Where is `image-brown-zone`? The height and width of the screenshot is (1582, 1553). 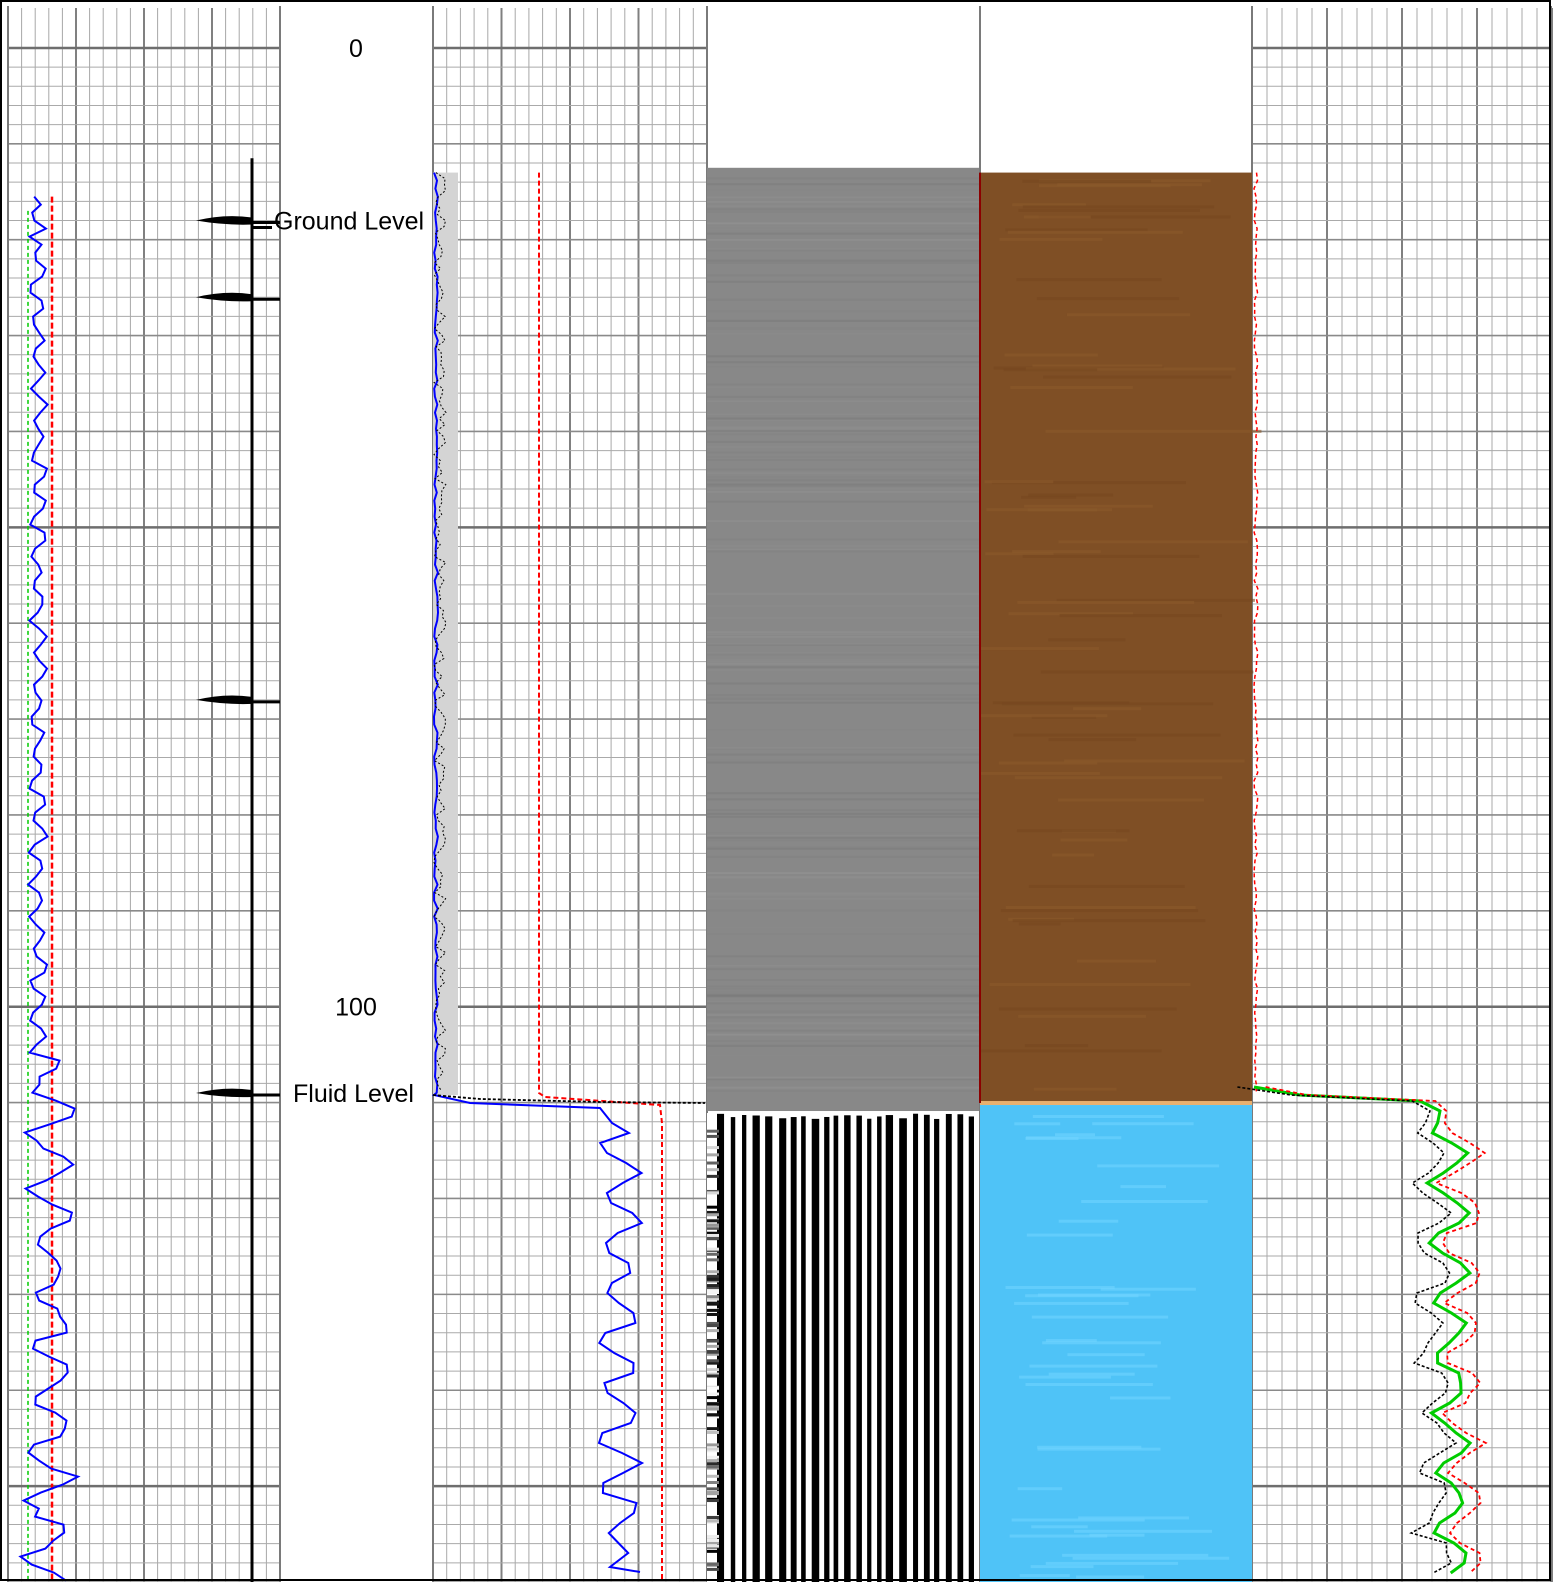 image-brown-zone is located at coordinates (1116, 638).